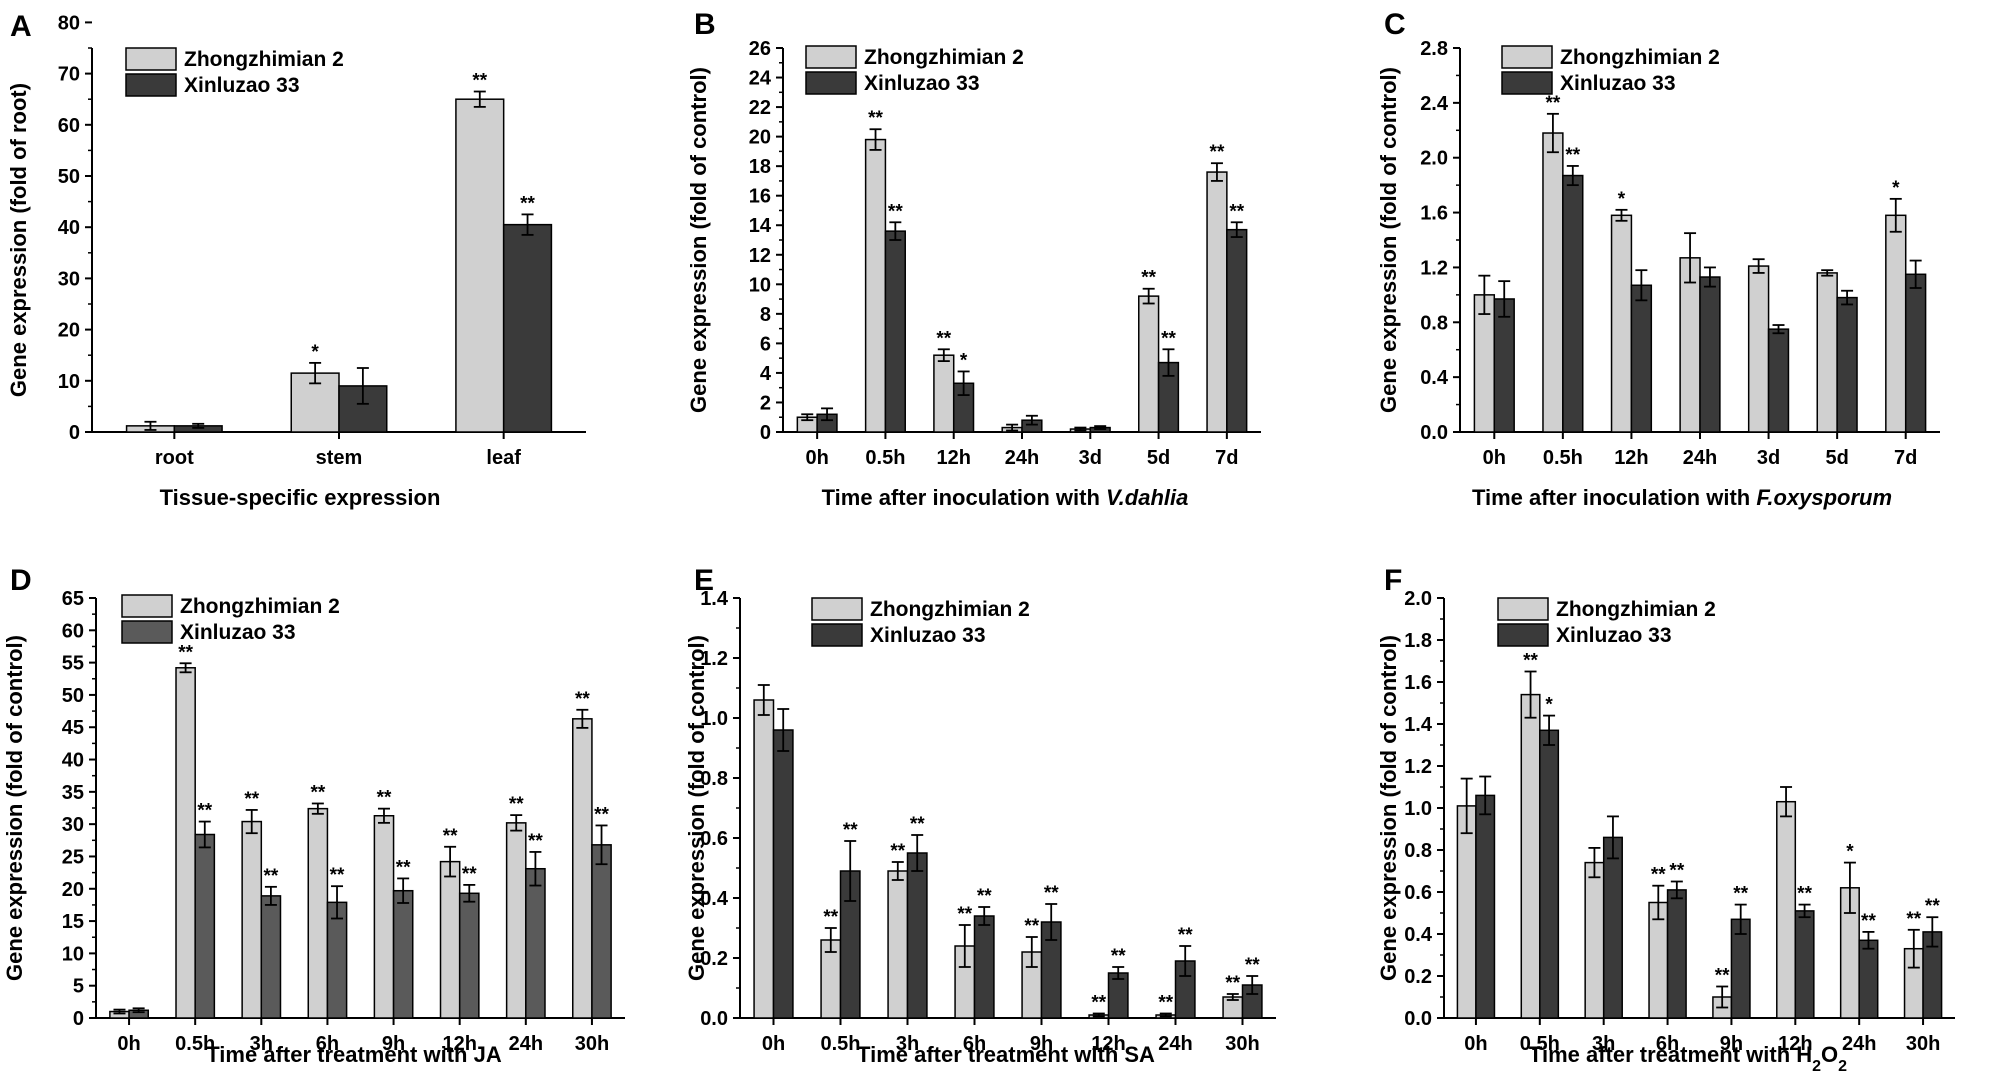 This screenshot has width=2004, height=1077. Describe the element at coordinates (1923, 1044) in the screenshot. I see `x-tick-label: 30h` at that location.